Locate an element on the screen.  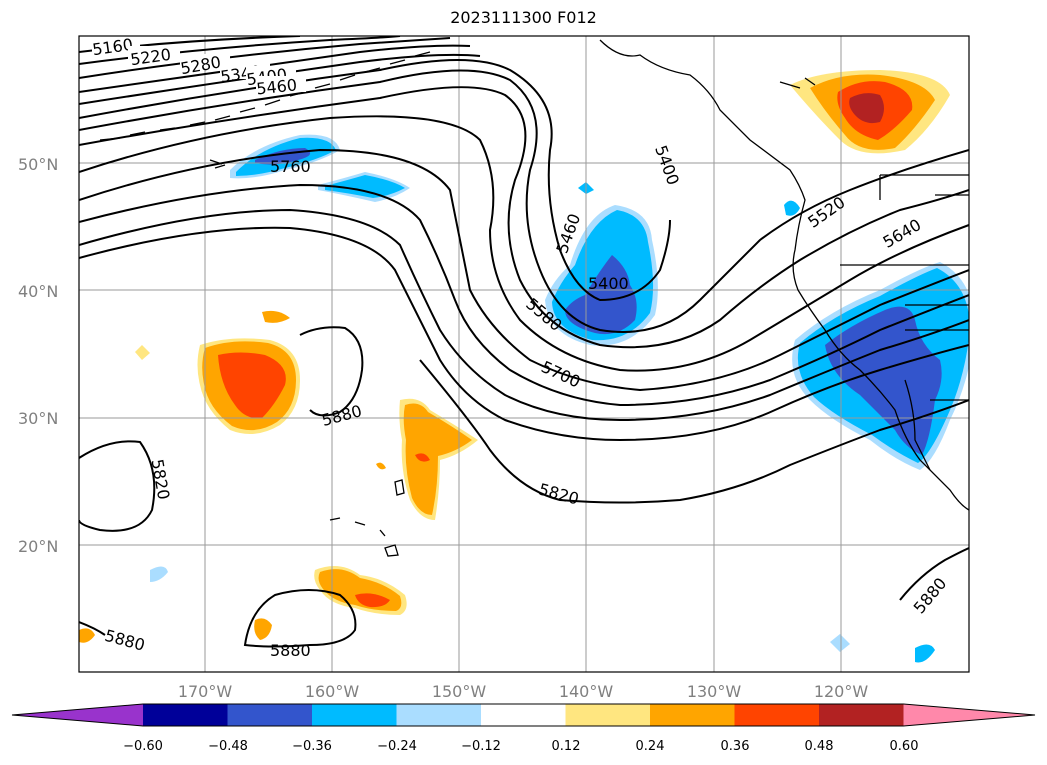
lat-label-30n: 30°N is located at coordinates (38, 418).